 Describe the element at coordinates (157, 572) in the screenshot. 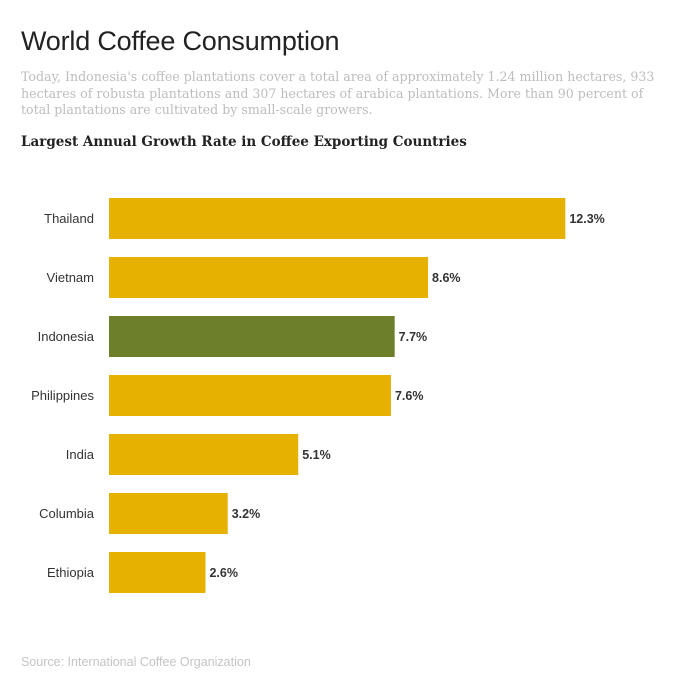

I see `bar-ethiopia` at that location.